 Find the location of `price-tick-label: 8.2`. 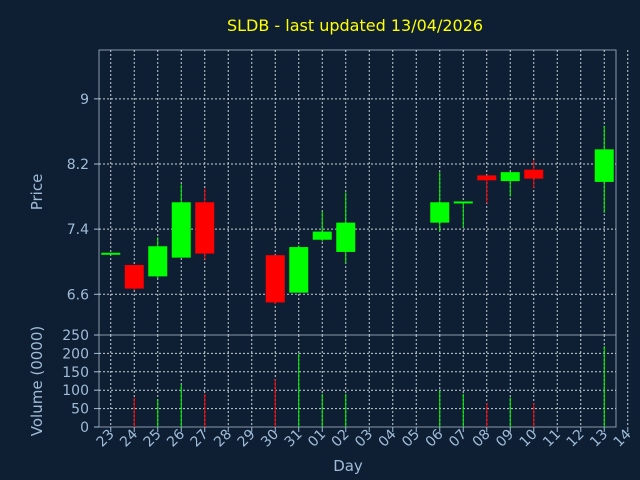

price-tick-label: 8.2 is located at coordinates (78, 165).